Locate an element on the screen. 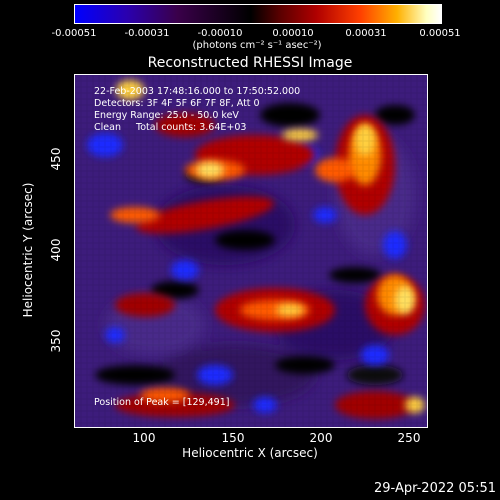 The image size is (500, 500). total-counts: Clean Total counts: 3.64E+03 is located at coordinates (170, 127).